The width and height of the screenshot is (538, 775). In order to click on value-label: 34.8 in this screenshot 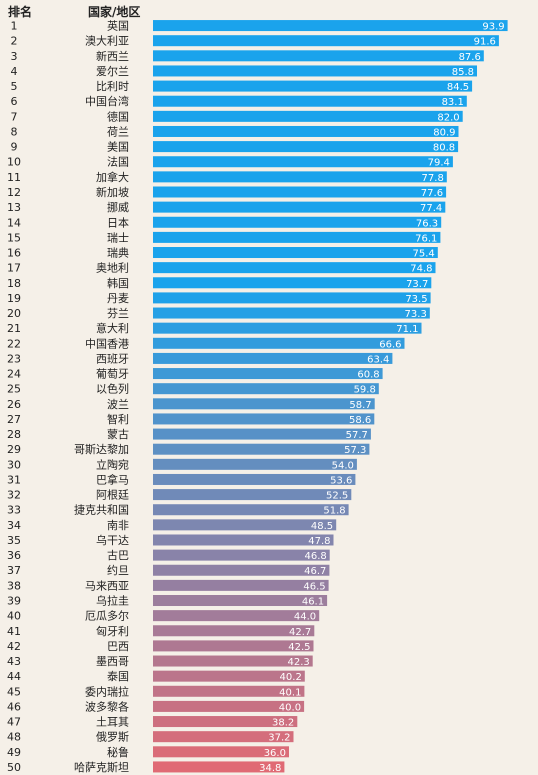, I will do `click(270, 768)`.